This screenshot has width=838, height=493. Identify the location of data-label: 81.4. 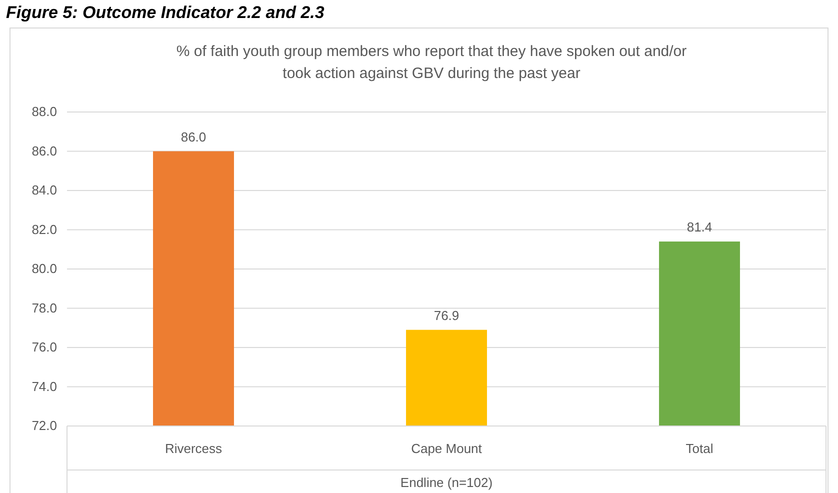
(699, 227).